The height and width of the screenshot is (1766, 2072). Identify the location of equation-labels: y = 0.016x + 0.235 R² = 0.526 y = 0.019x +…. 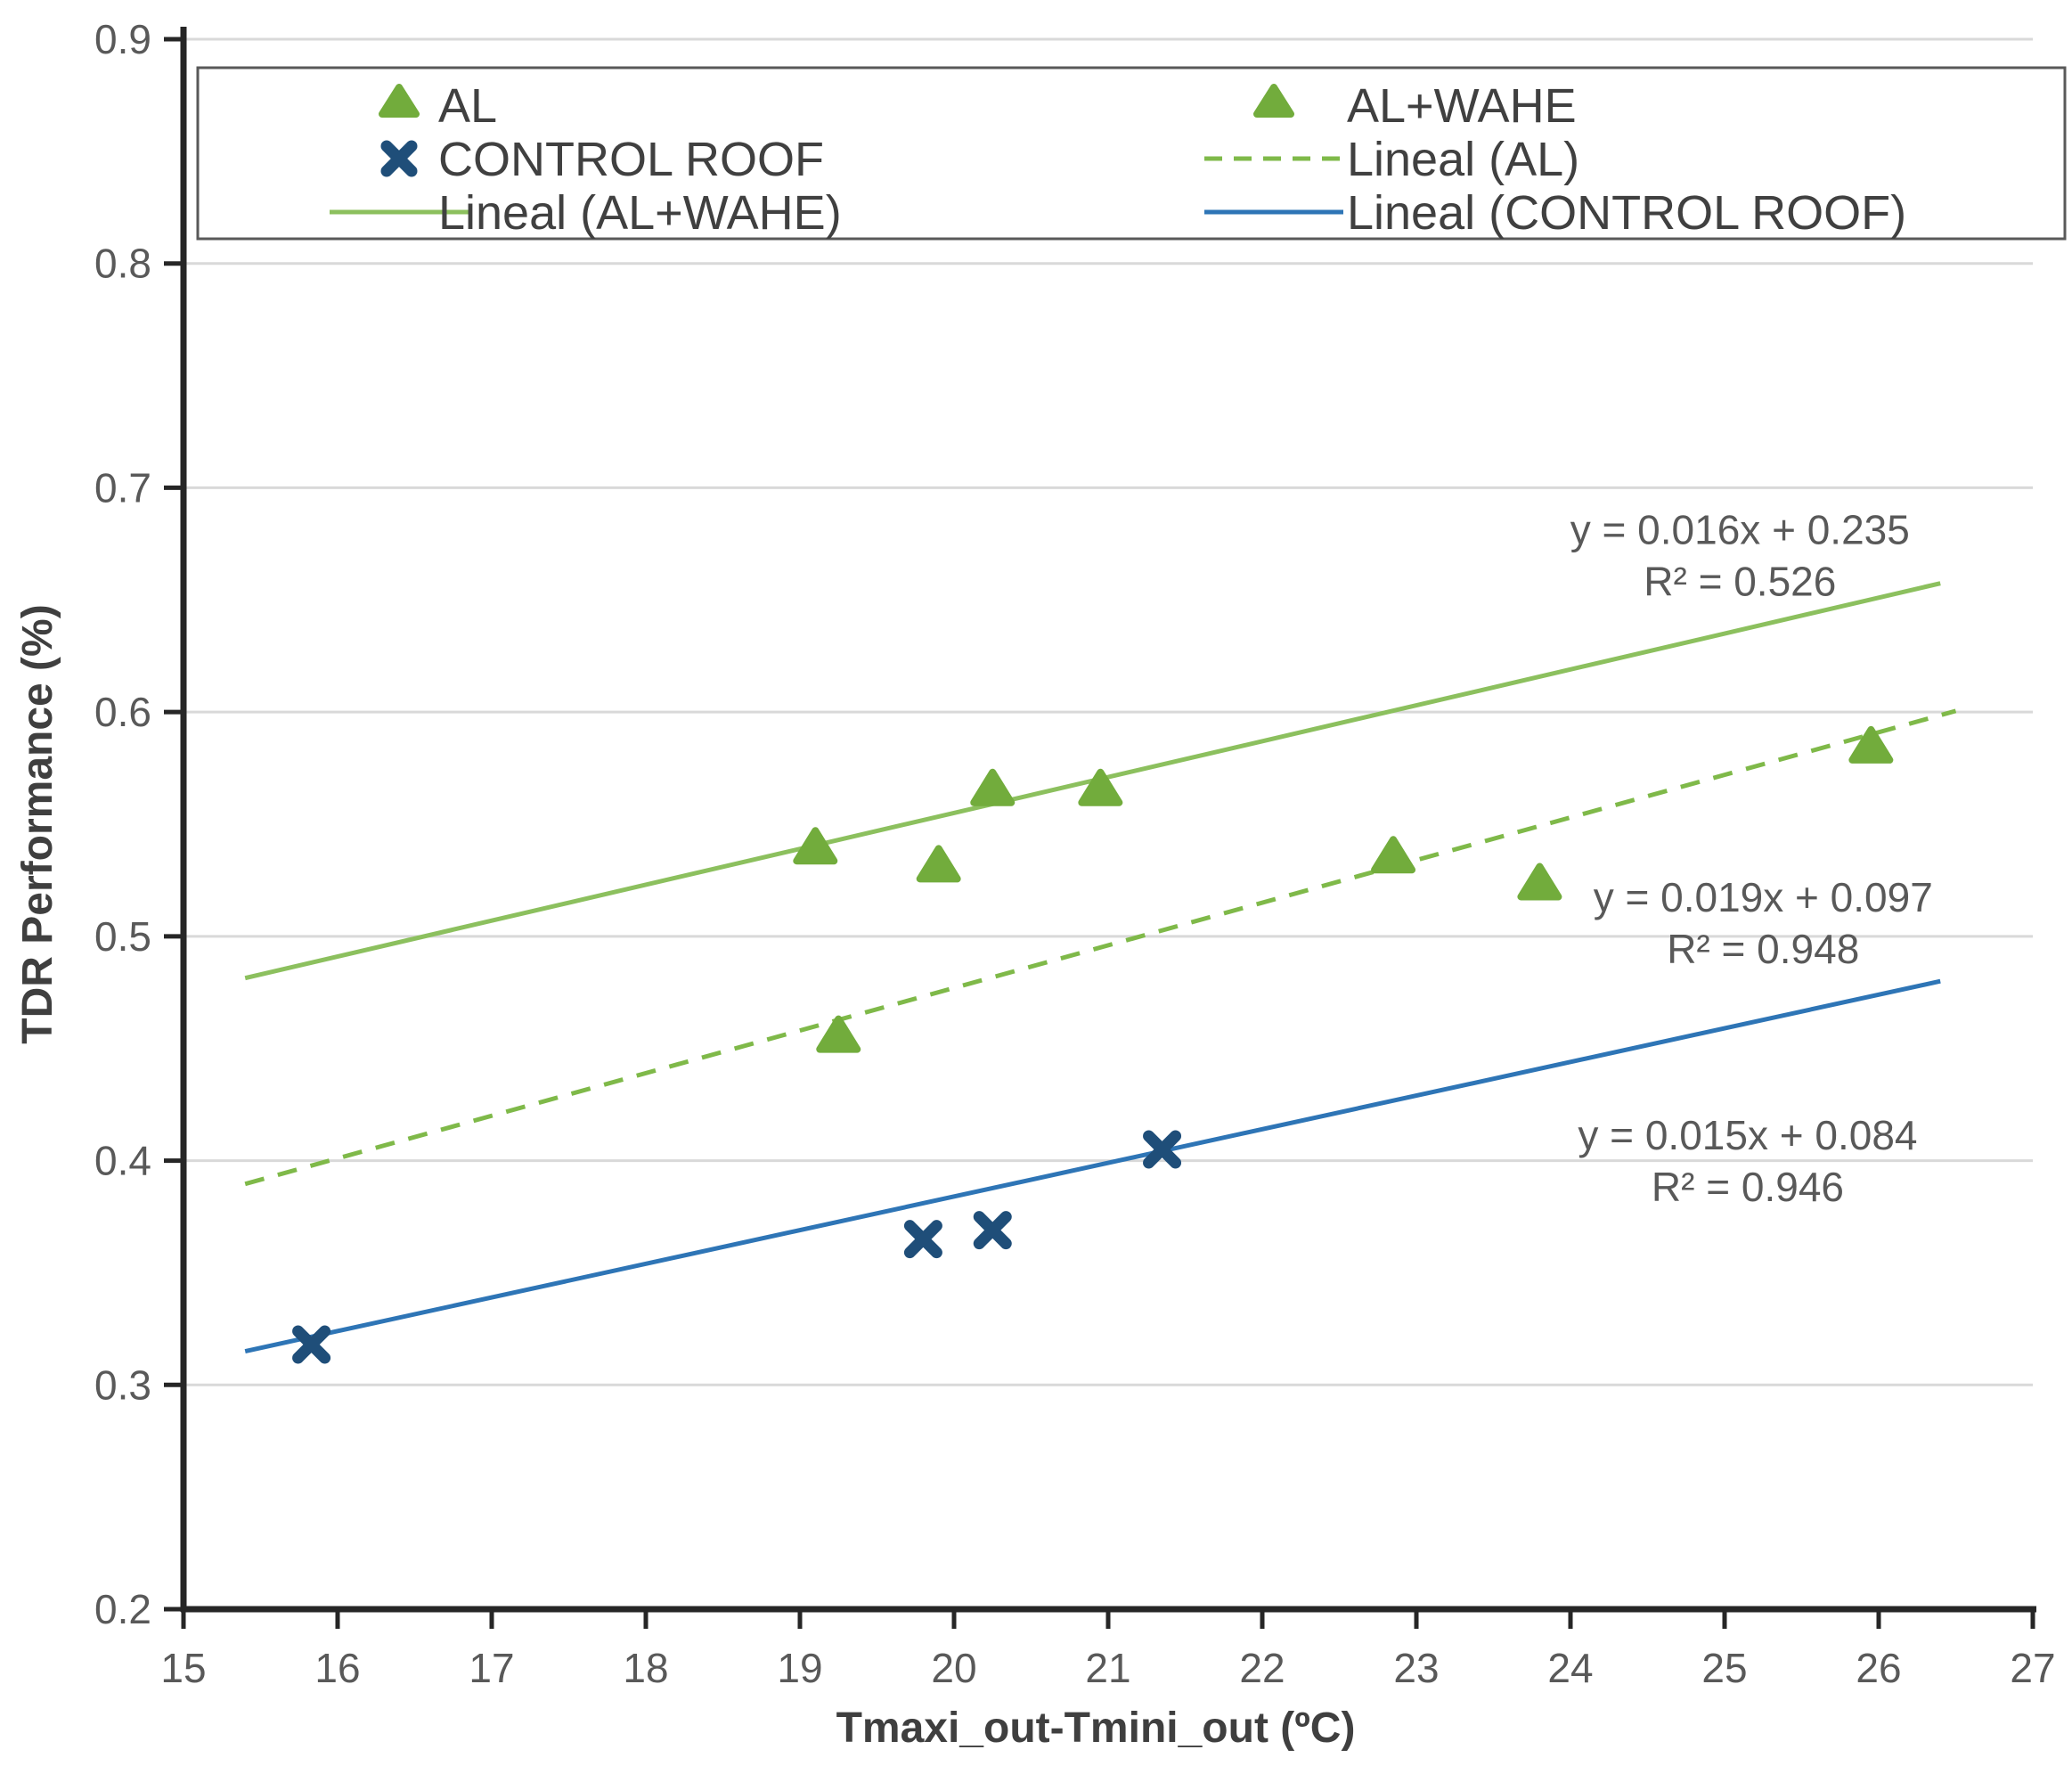
(1751, 858).